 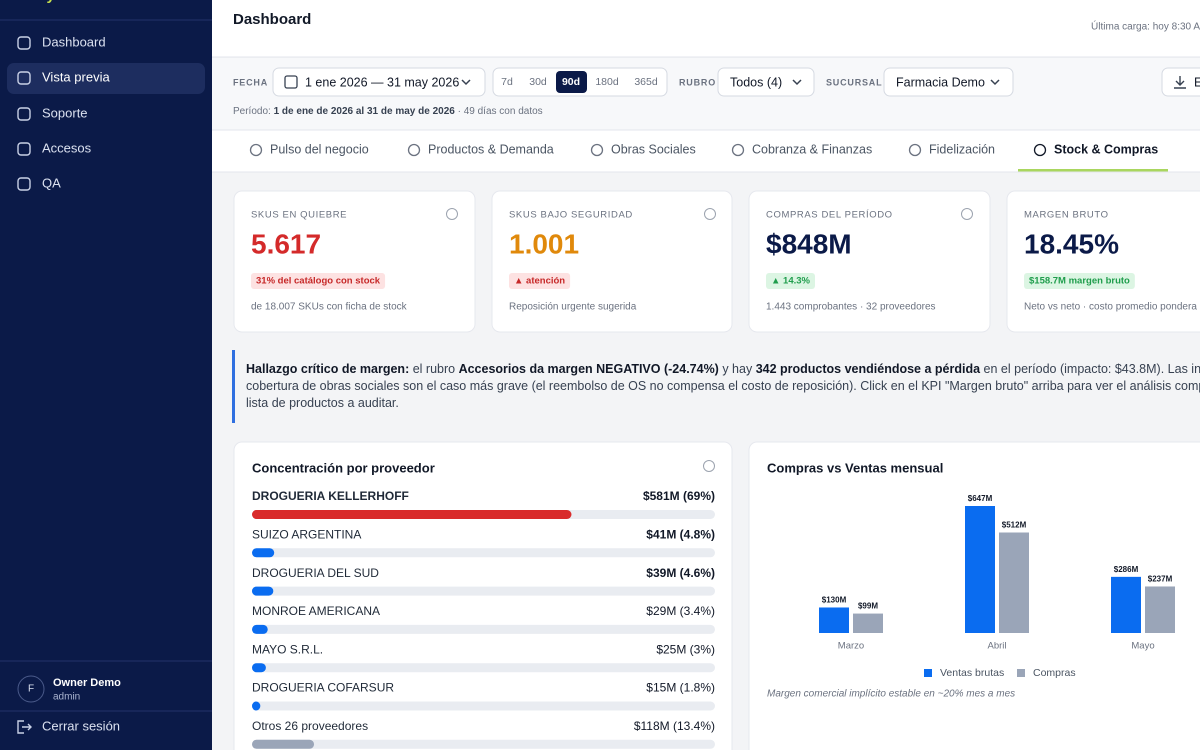 I want to click on provider-amount: $118M (13.4%), so click(x=674, y=726).